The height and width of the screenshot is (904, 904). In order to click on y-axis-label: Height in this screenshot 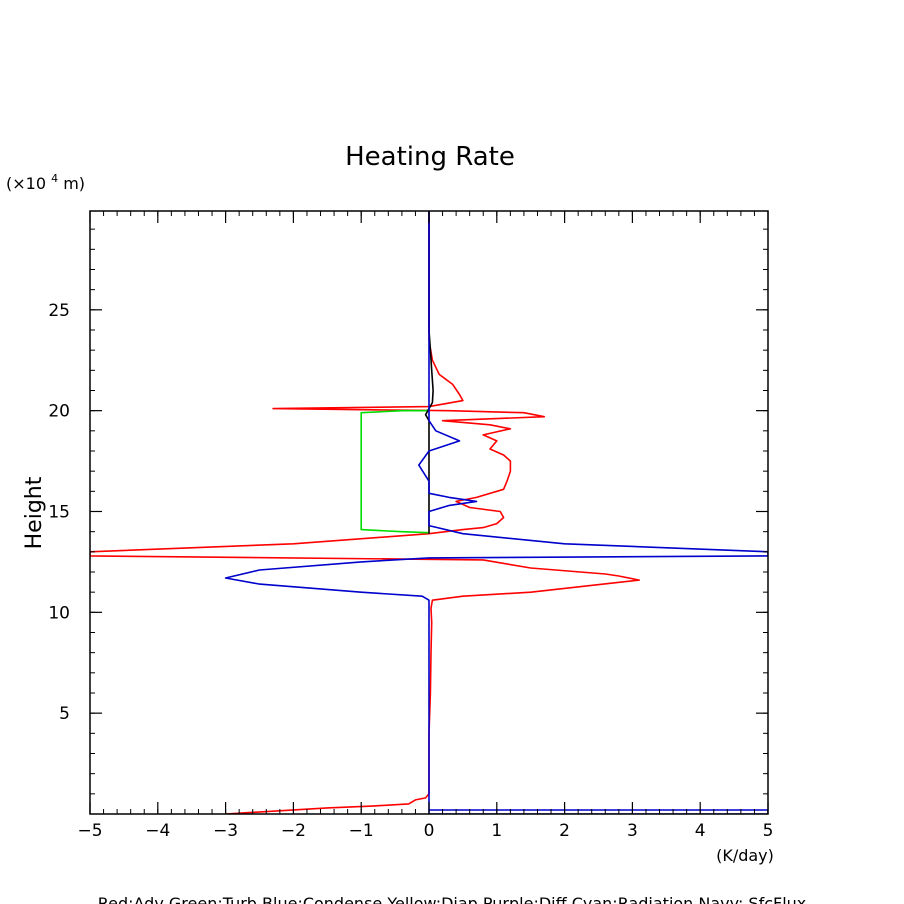, I will do `click(34, 512)`.